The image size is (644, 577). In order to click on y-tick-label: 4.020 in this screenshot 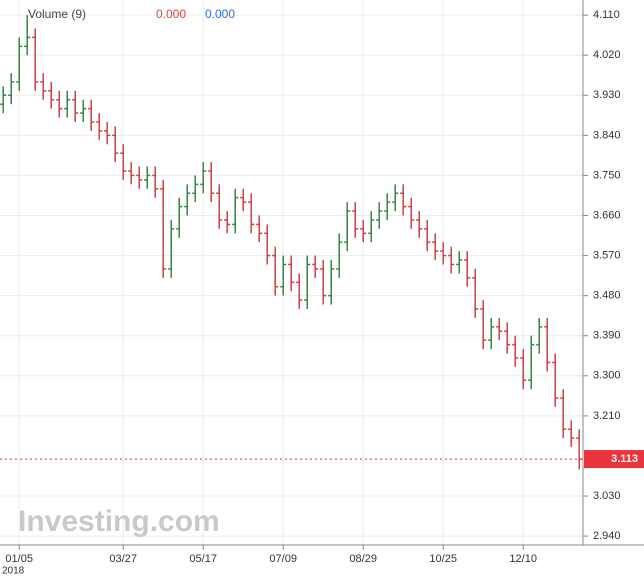, I will do `click(607, 55)`.